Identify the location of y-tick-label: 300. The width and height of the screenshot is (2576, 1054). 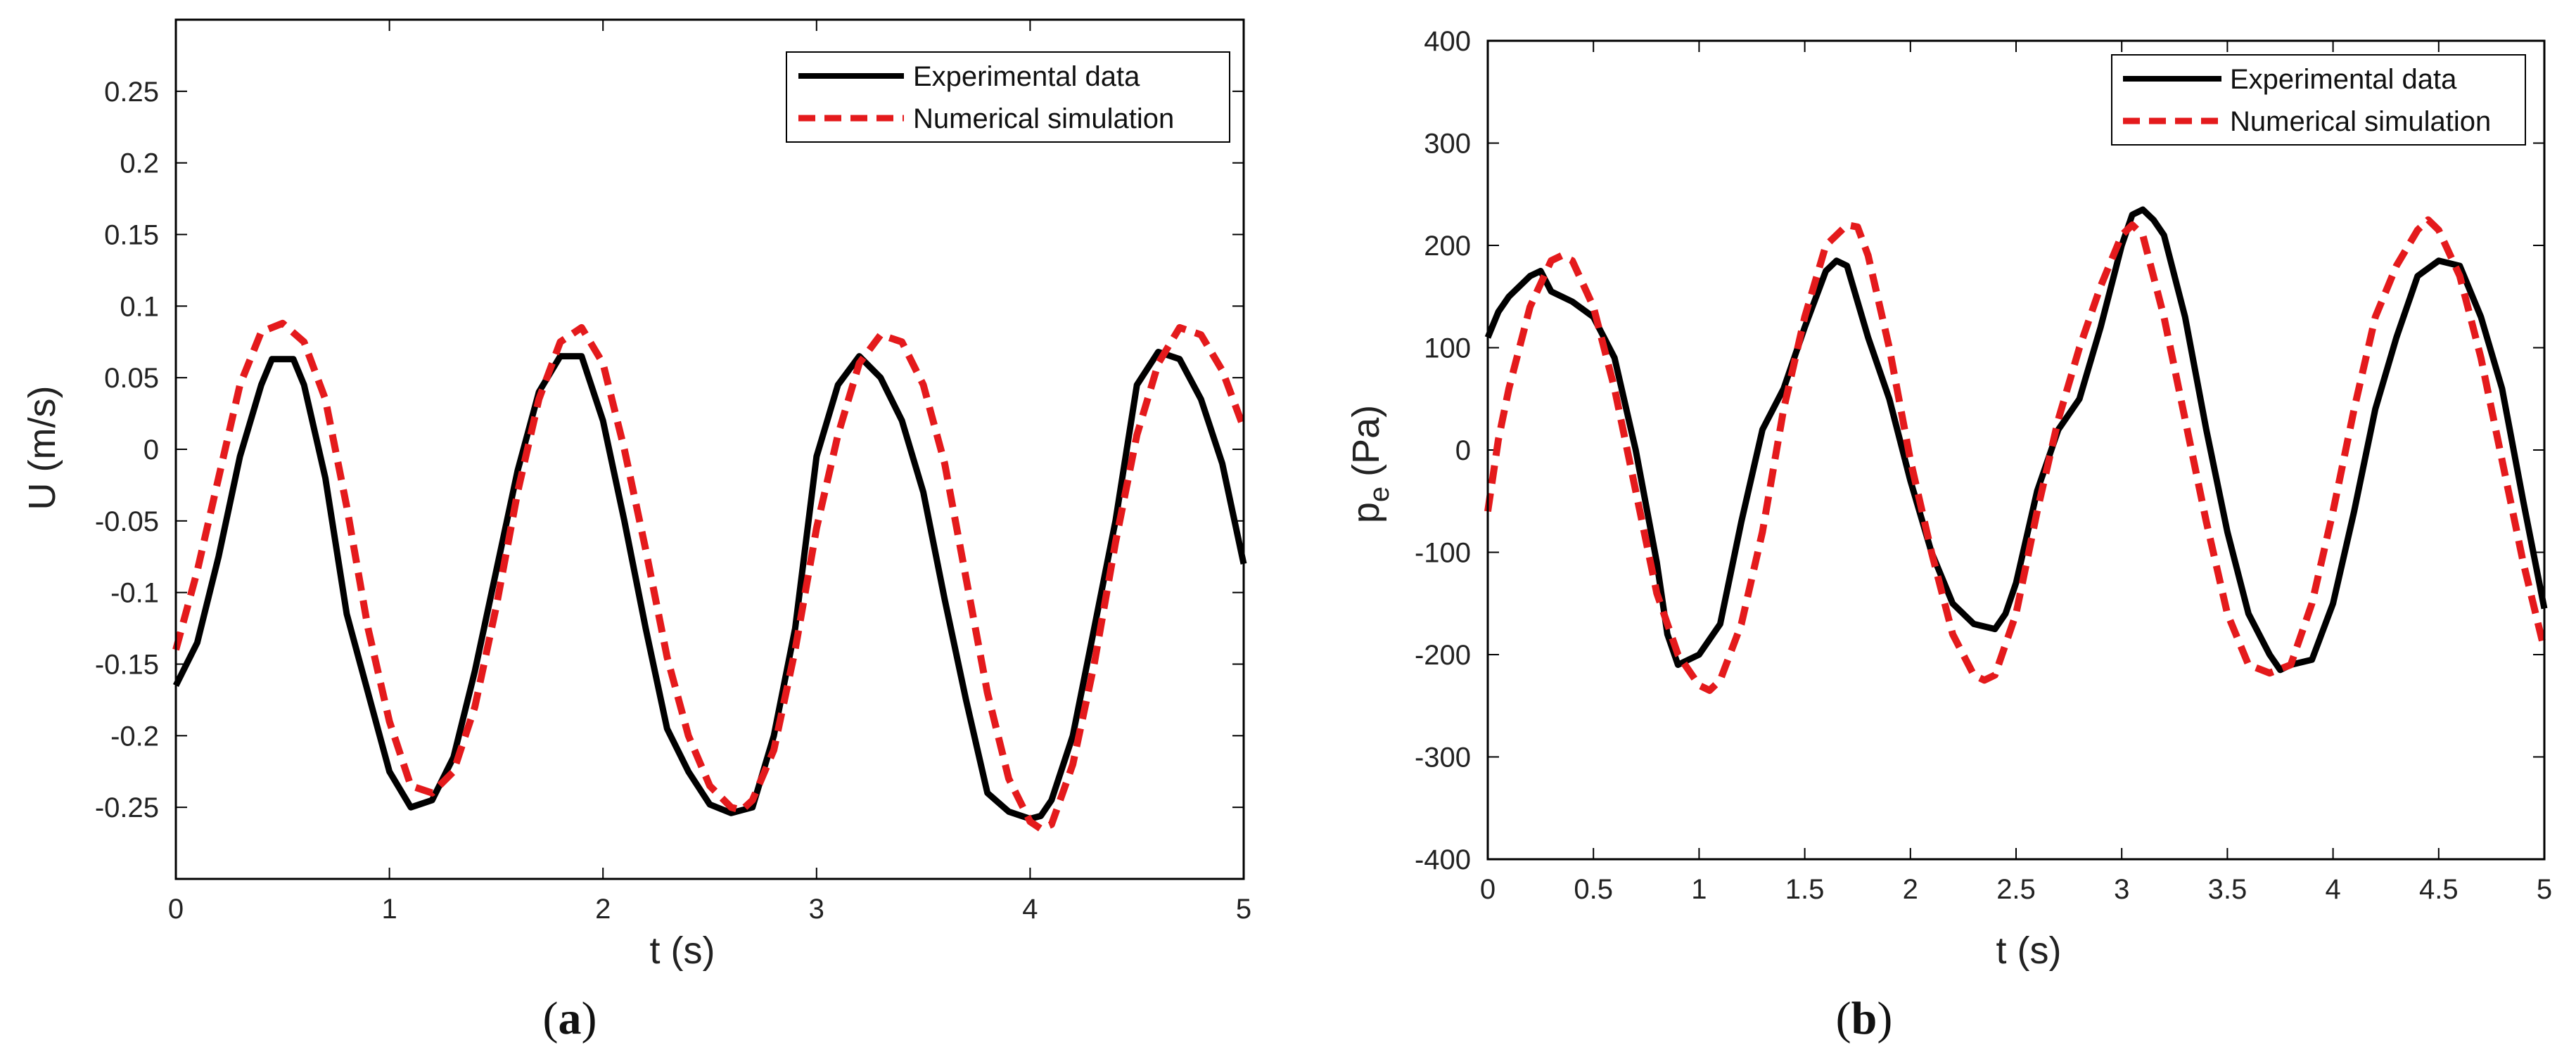
(1447, 144).